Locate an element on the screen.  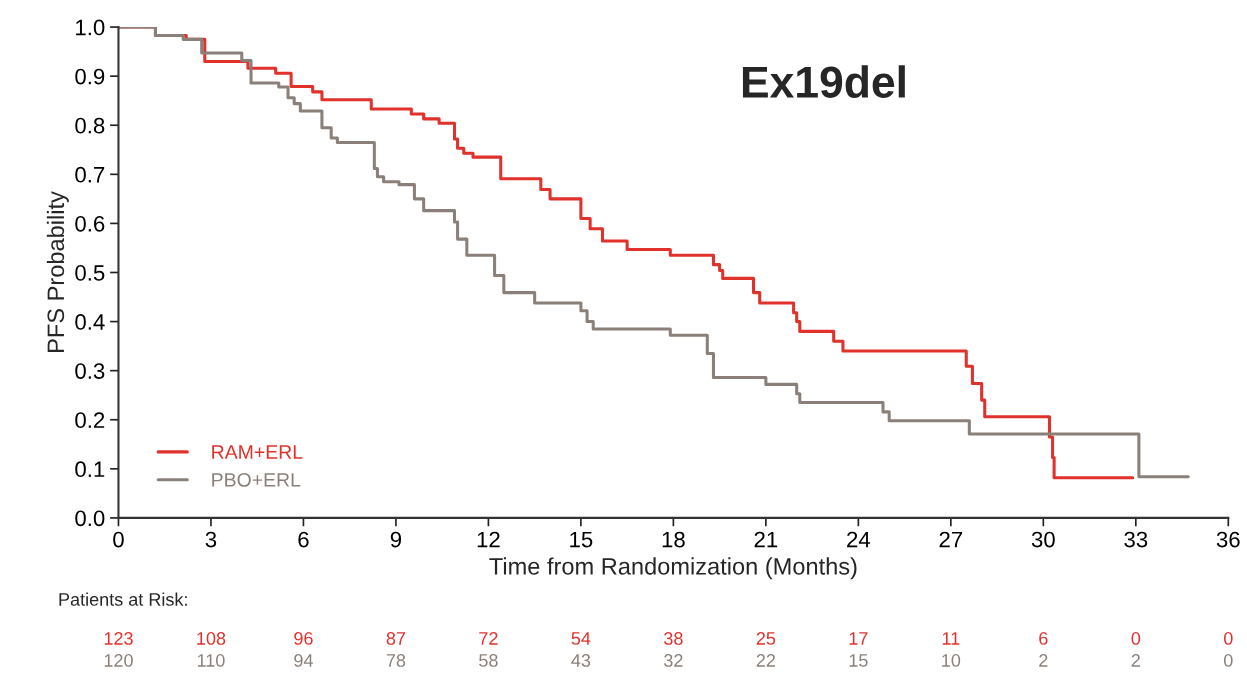
text: 123 is located at coordinates (118, 638).